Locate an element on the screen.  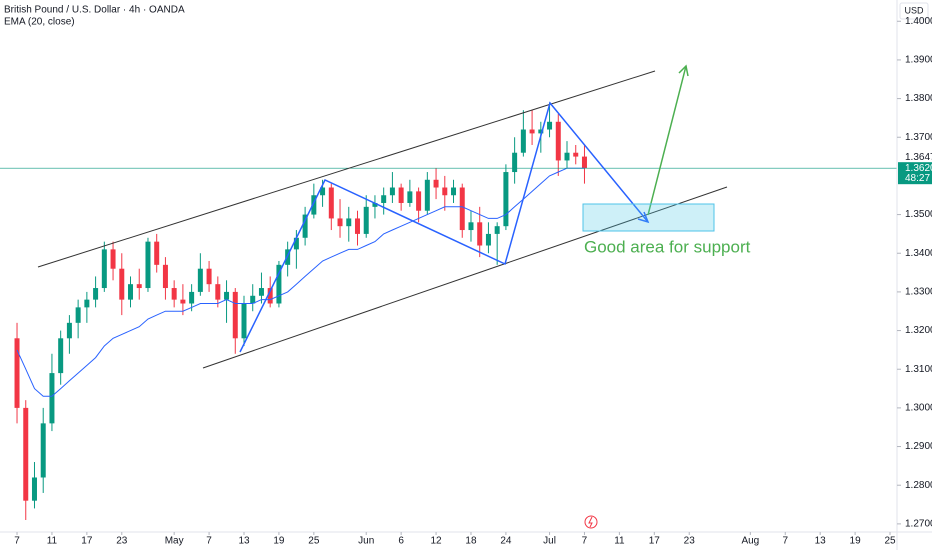
marker-price-tag is located at coordinates (915, 157).